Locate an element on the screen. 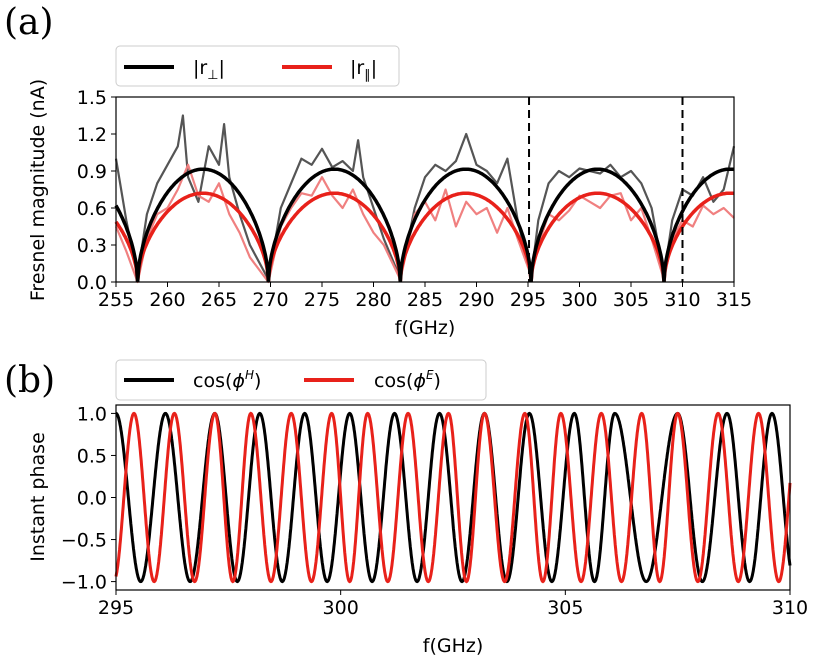 This screenshot has height=662, width=830. xtick-label-b-2: 305 is located at coordinates (565, 608).